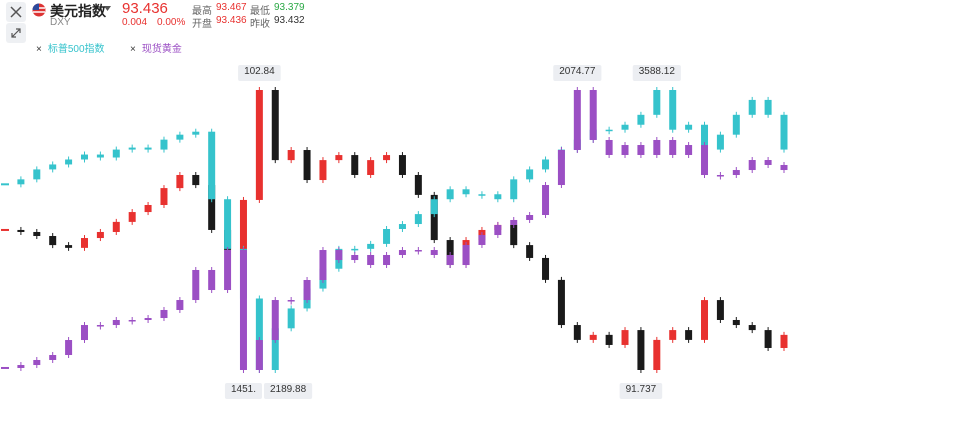 The height and width of the screenshot is (423, 960). I want to click on extreme-label-text: 2189.88, so click(288, 389).